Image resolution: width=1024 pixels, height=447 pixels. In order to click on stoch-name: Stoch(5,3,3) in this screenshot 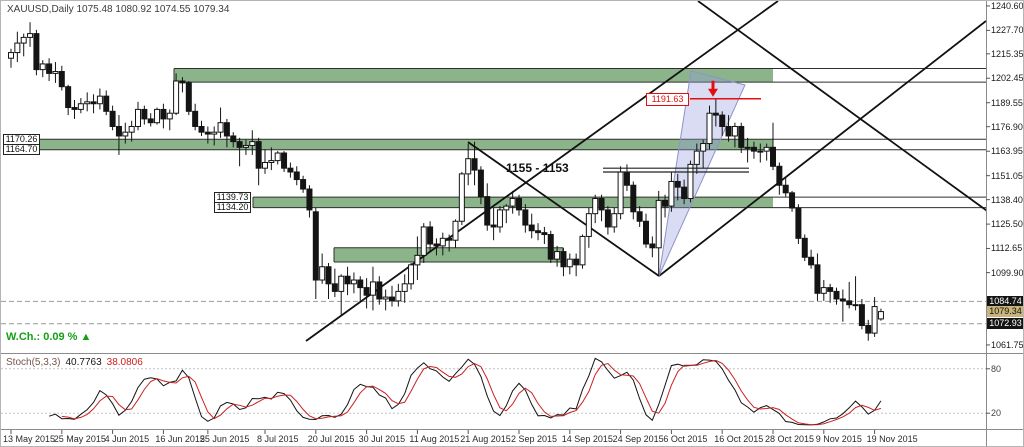, I will do `click(33, 362)`.